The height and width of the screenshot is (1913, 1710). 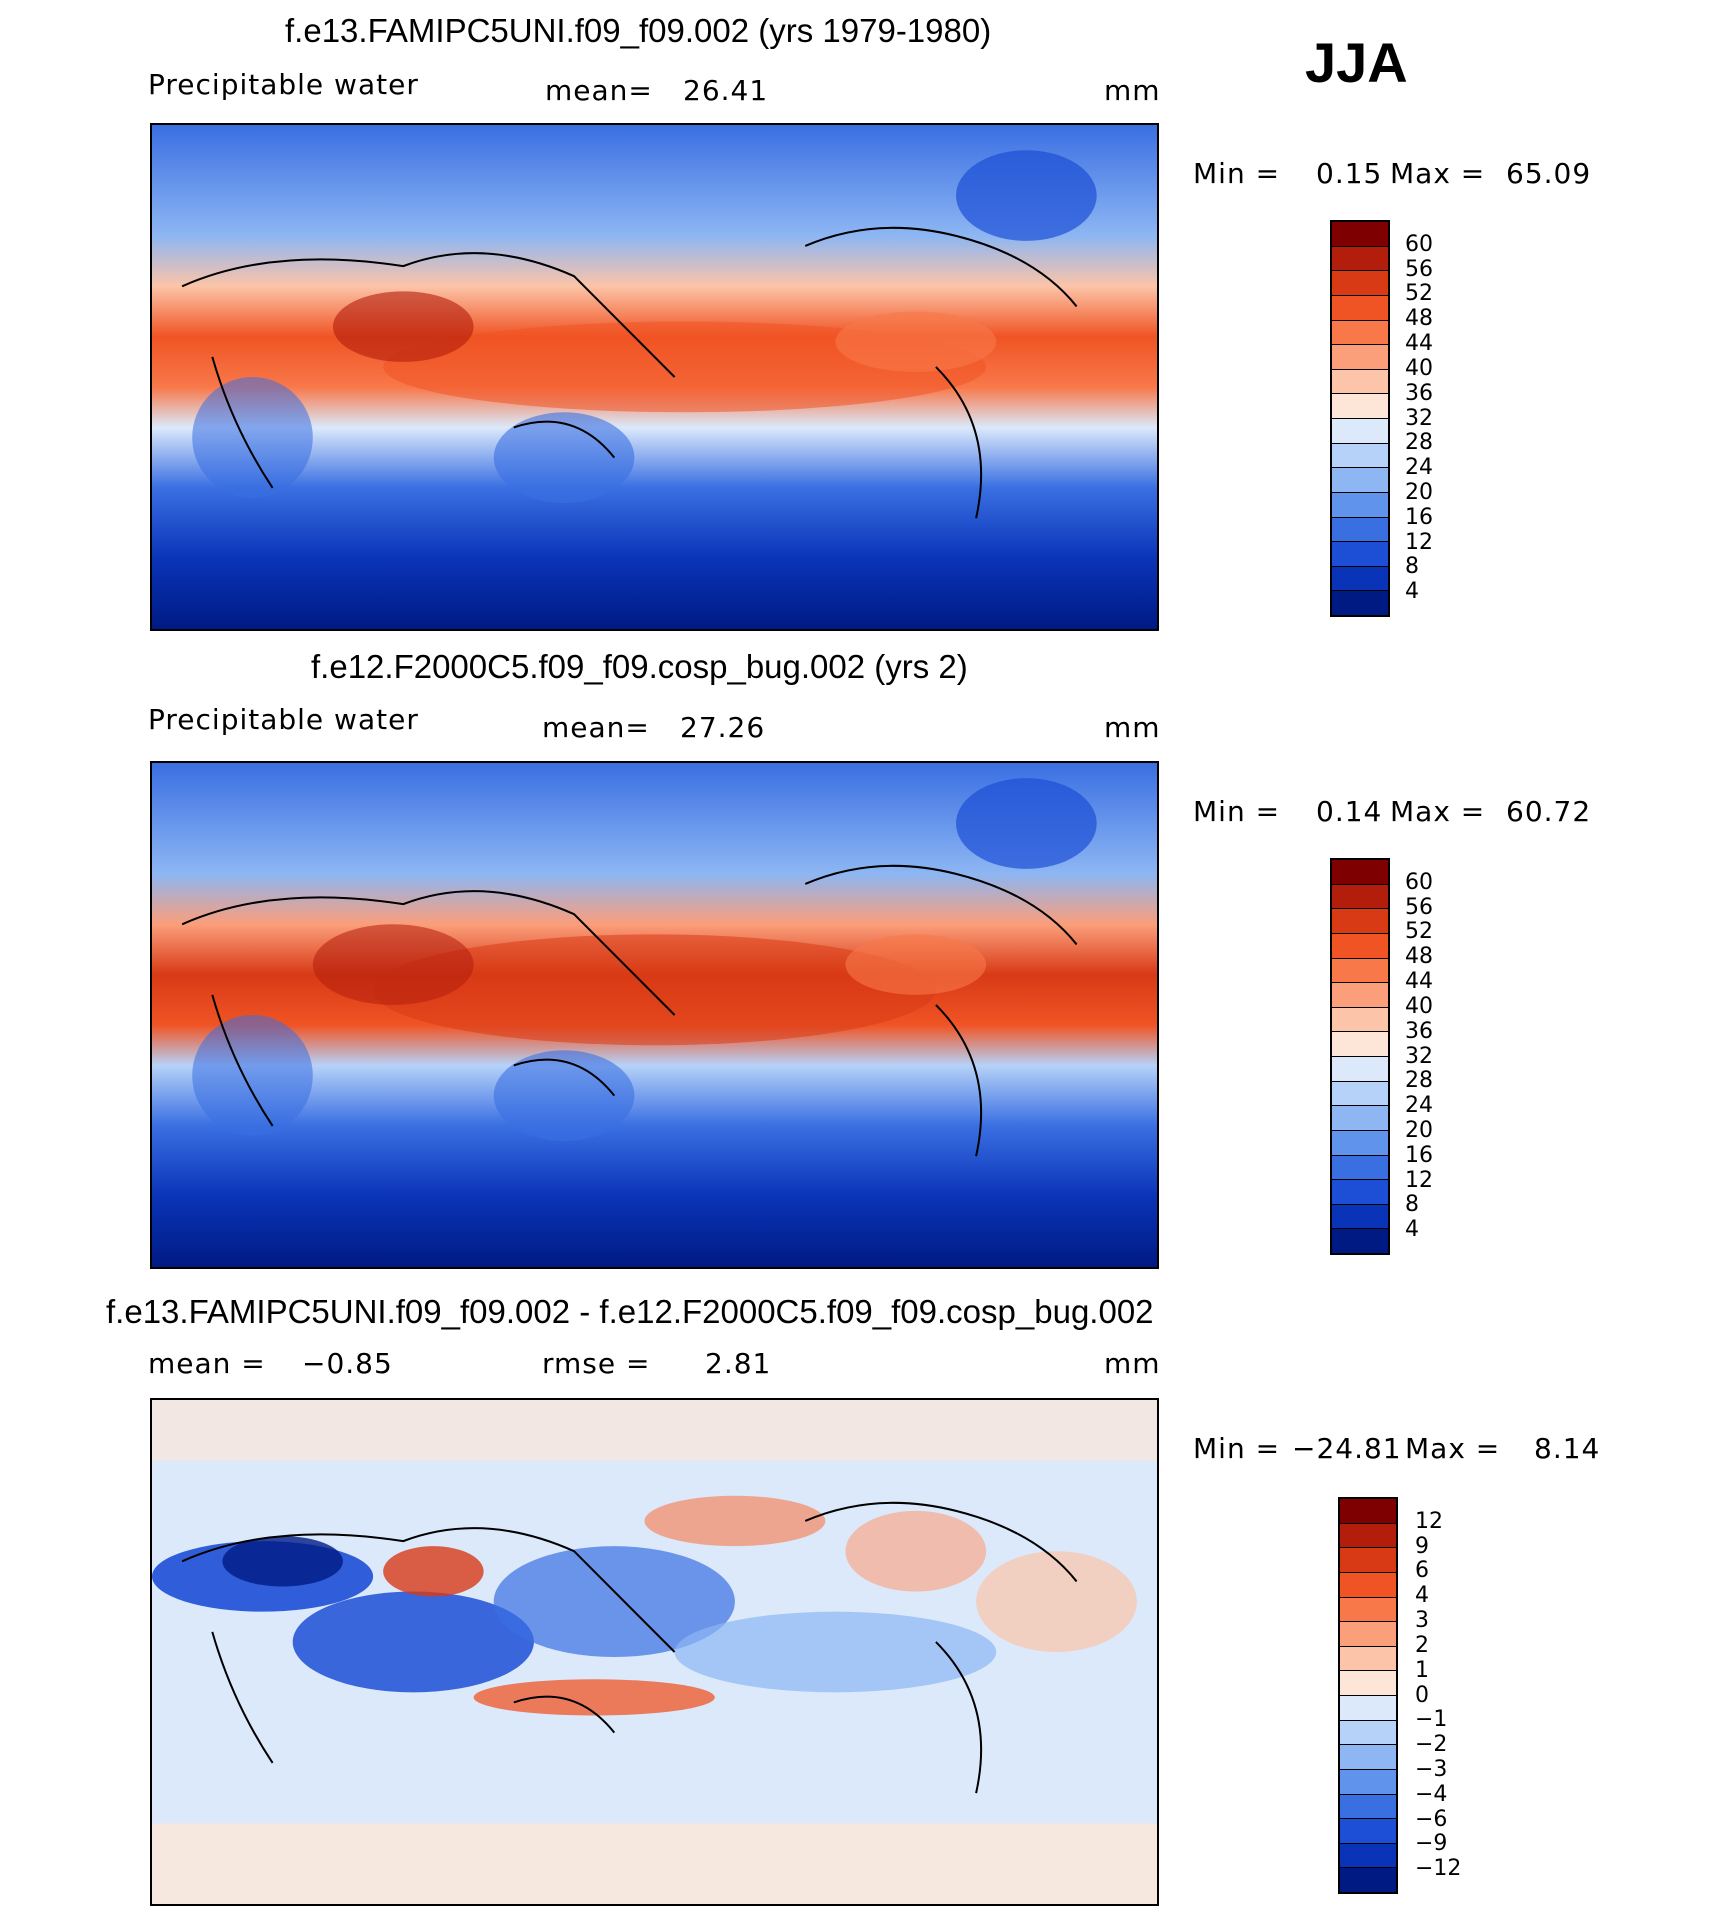 What do you see at coordinates (1422, 1670) in the screenshot?
I see `colorbar-tick-label: 1` at bounding box center [1422, 1670].